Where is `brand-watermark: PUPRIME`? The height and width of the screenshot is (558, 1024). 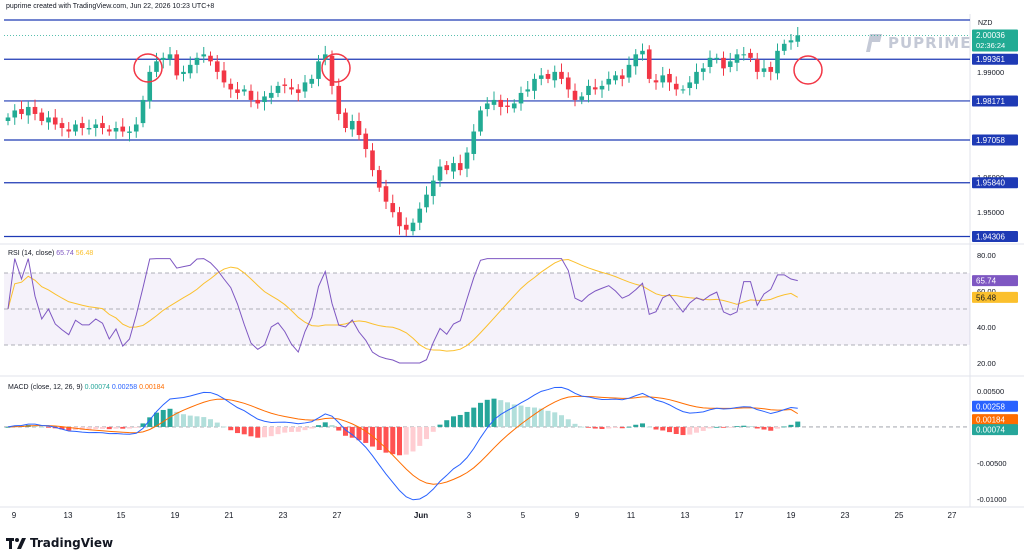
brand-watermark: PUPRIME is located at coordinates (916, 43).